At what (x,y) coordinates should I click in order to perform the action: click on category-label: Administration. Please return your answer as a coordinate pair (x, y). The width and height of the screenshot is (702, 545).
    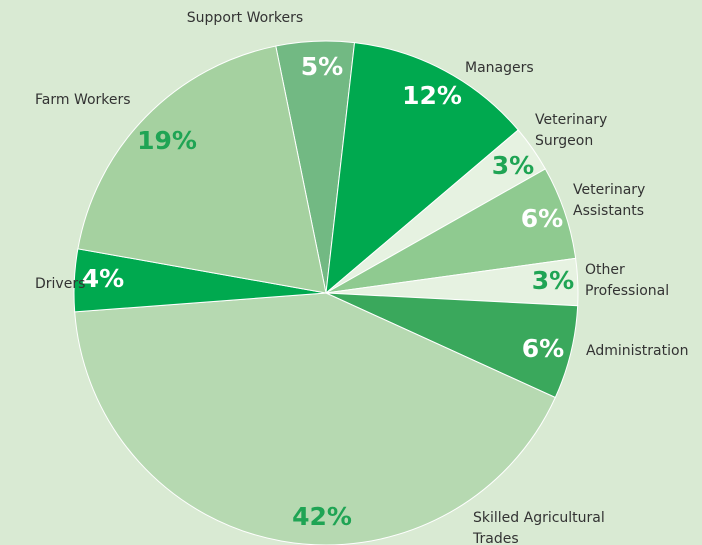
    Looking at the image, I should click on (637, 351).